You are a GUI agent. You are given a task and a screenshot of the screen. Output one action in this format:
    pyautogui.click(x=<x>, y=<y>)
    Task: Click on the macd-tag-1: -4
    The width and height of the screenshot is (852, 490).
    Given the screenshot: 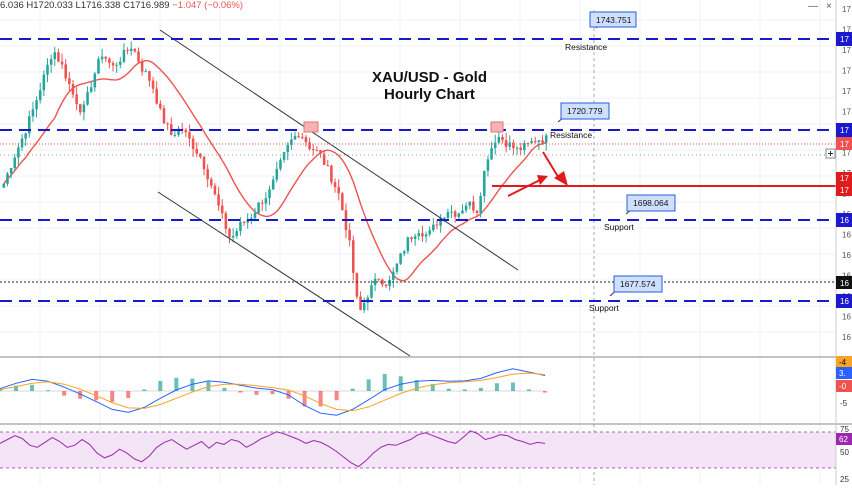 What is the action you would take?
    pyautogui.click(x=843, y=362)
    